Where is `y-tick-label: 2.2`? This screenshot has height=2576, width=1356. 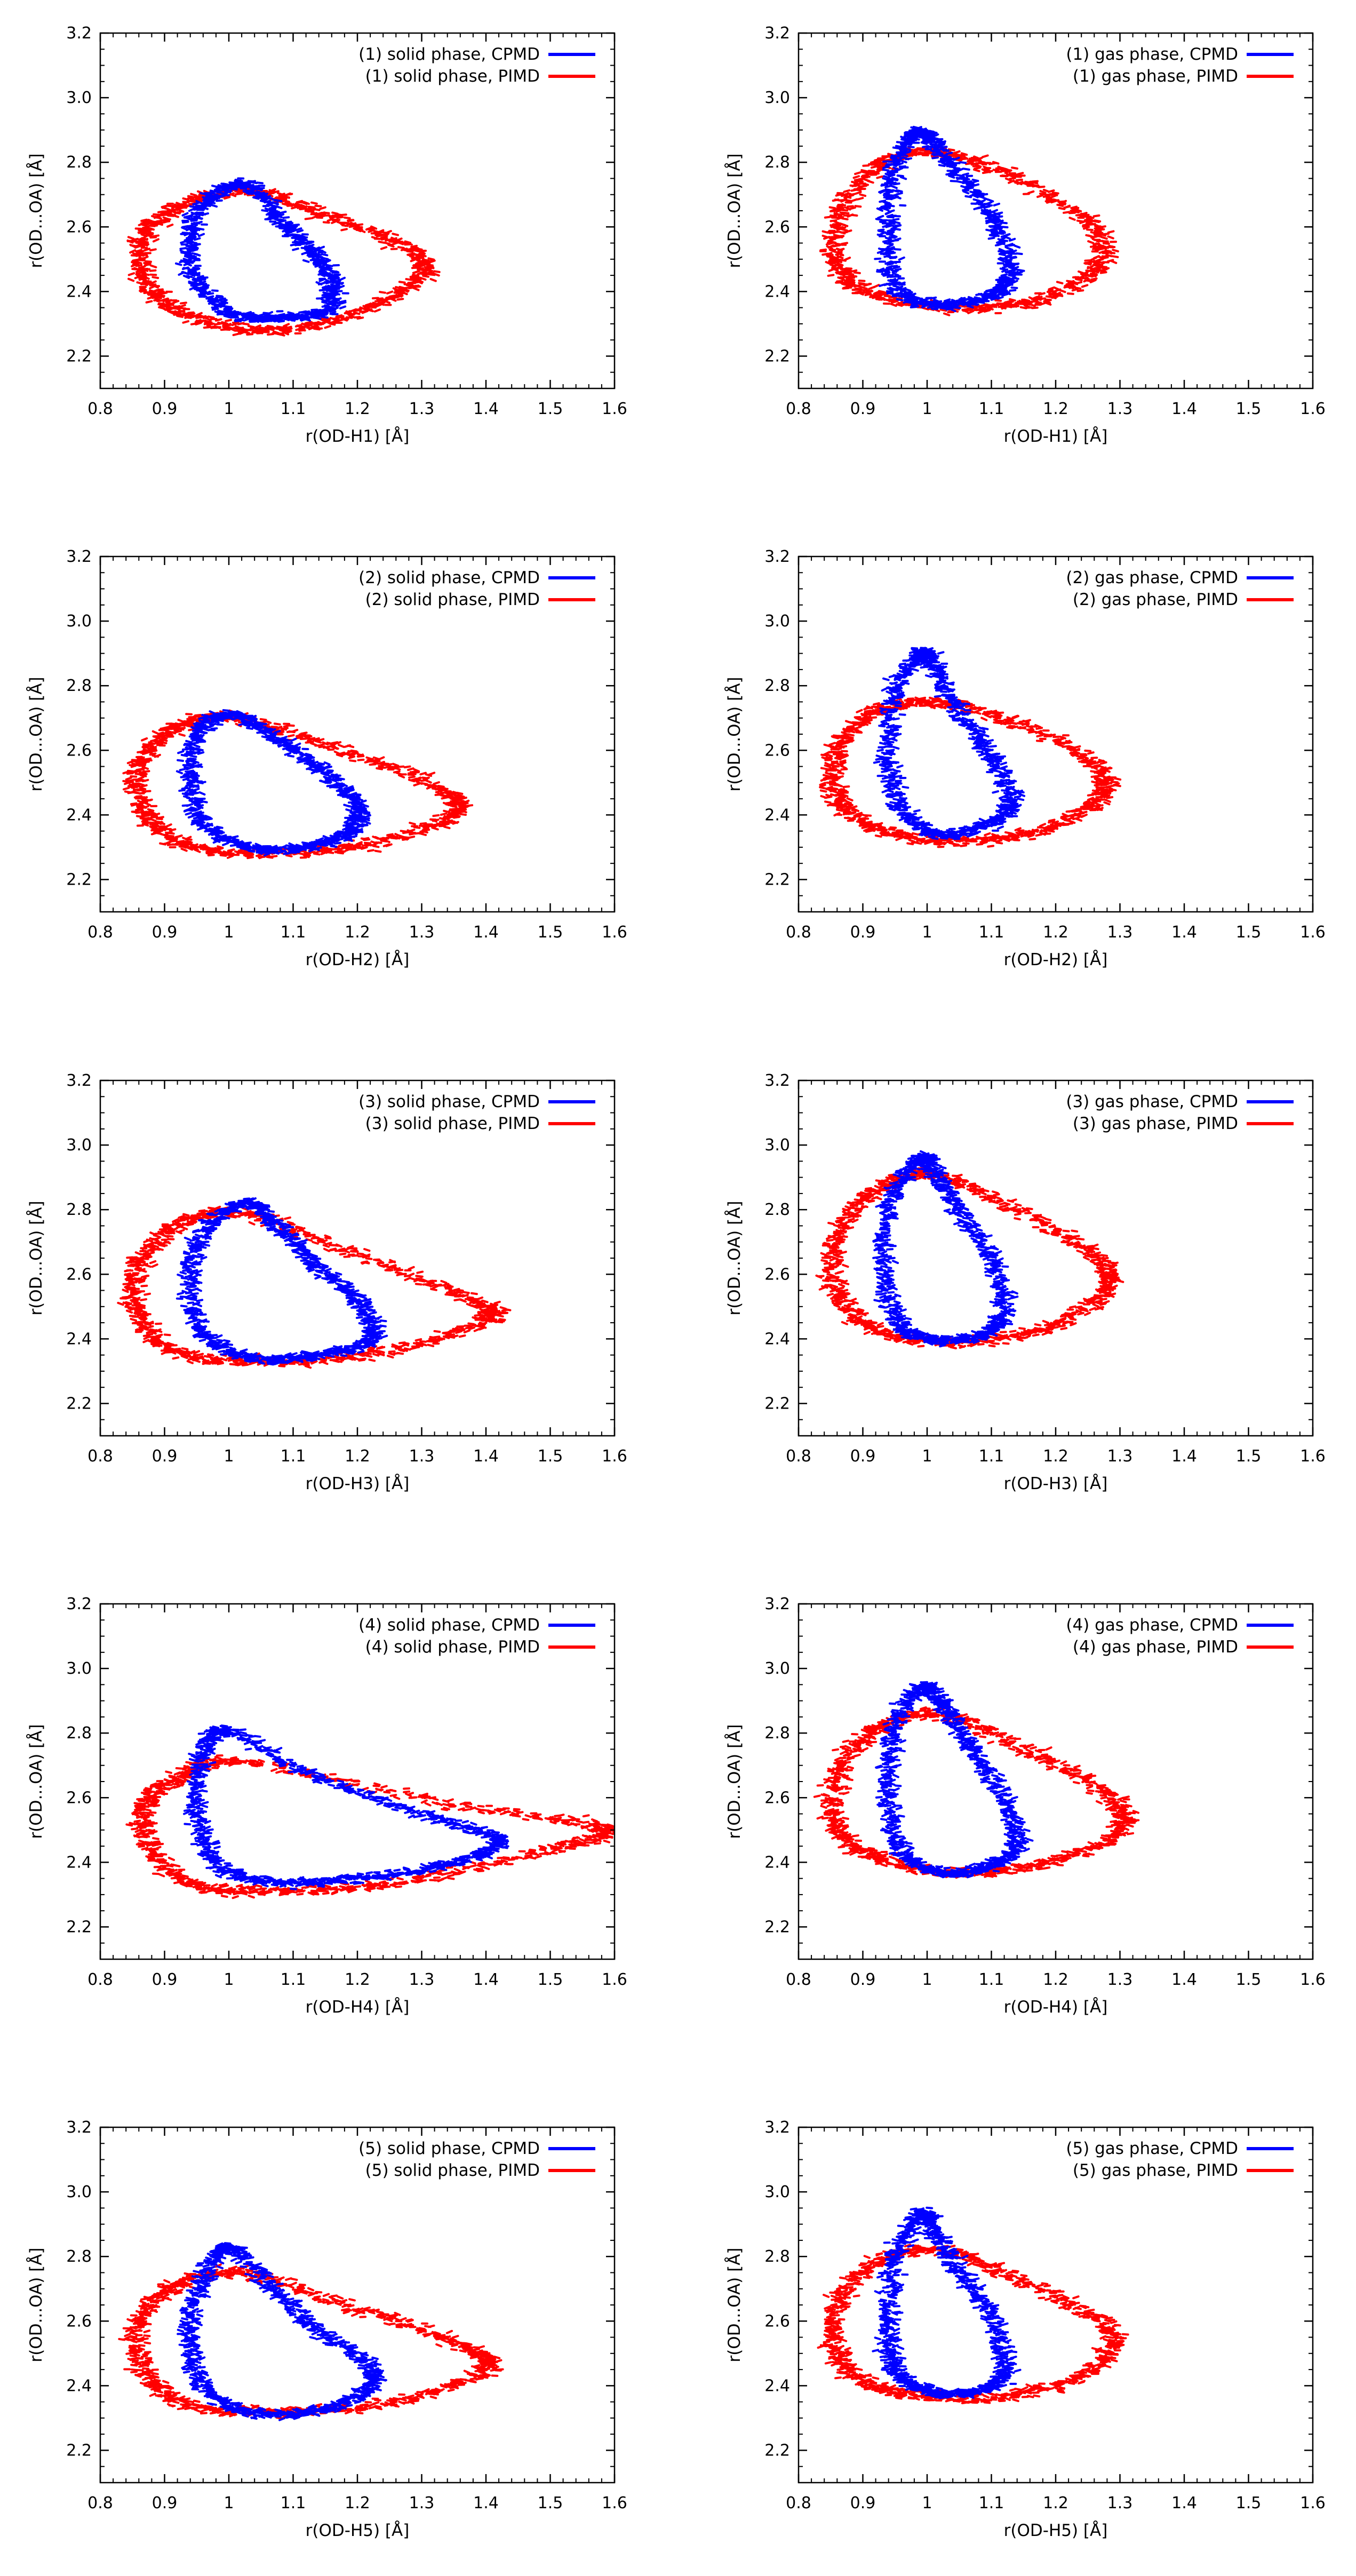 y-tick-label: 2.2 is located at coordinates (79, 356).